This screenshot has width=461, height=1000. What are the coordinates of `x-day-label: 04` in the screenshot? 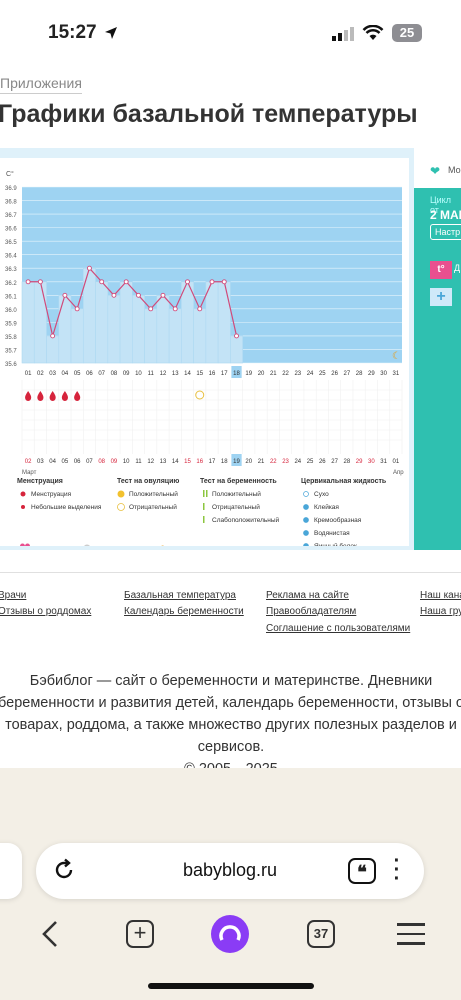 It's located at (65, 374).